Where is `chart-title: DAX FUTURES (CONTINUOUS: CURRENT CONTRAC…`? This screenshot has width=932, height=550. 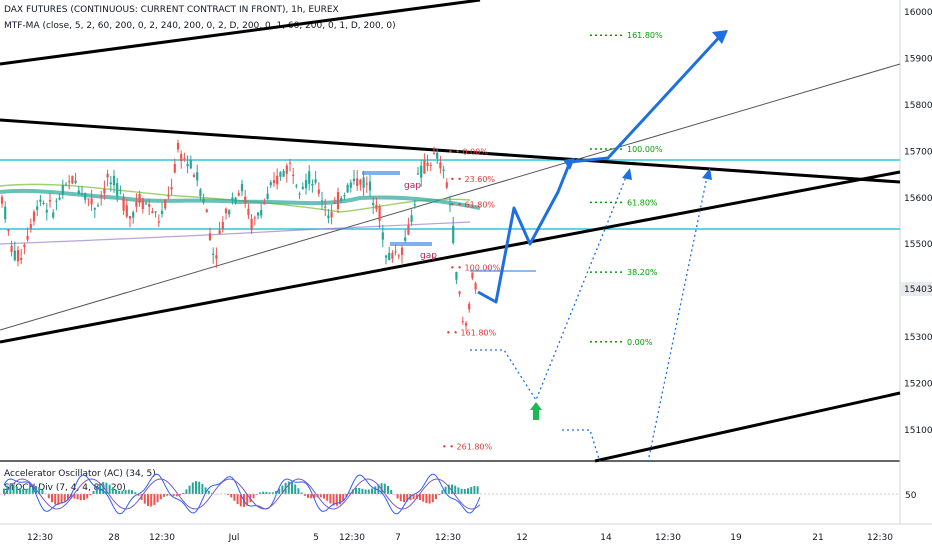 chart-title: DAX FUTURES (CONTINUOUS: CURRENT CONTRAC… is located at coordinates (171, 10).